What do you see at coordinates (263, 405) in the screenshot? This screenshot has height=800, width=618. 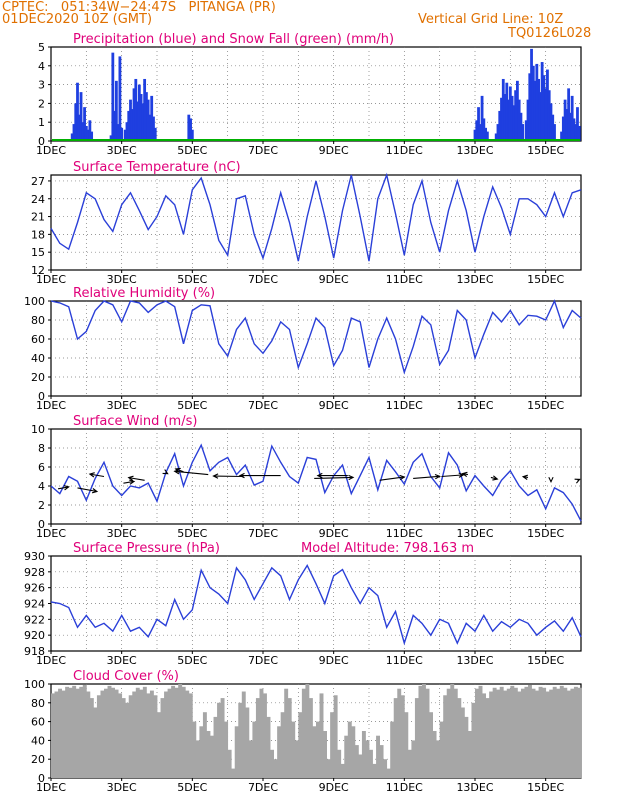 I see `x-tick-label: 7DEC` at bounding box center [263, 405].